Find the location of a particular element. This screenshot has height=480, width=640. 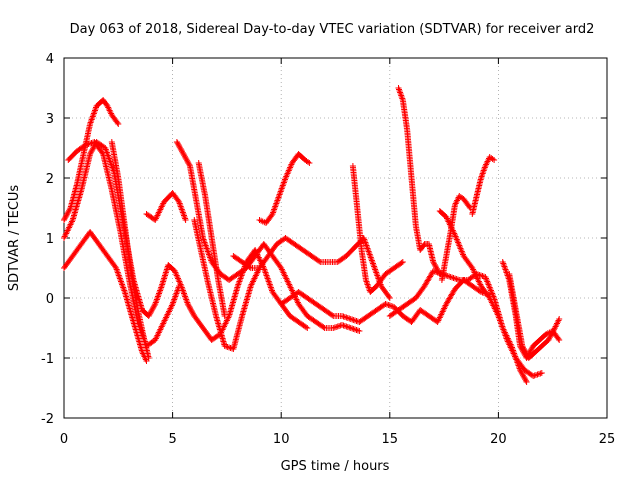

series-s13 is located at coordinates (377, 229).